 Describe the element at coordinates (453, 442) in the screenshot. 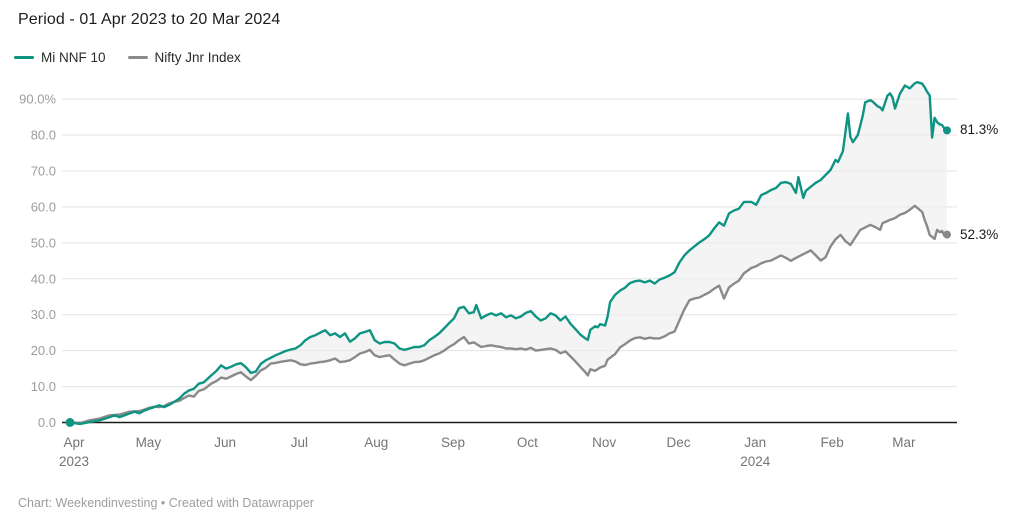

I see `x-tick-label: Sep` at that location.